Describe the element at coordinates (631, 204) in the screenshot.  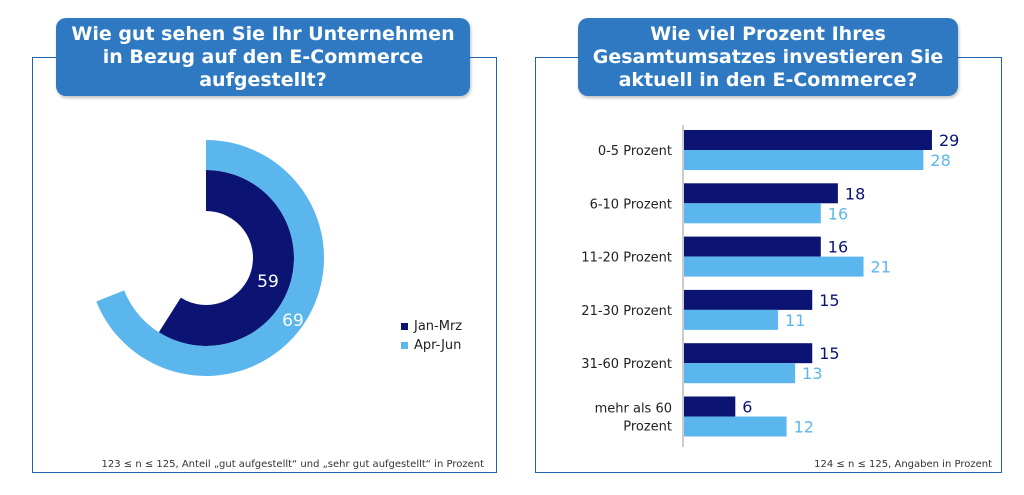
I see `category-label: 6-10 Prozent` at that location.